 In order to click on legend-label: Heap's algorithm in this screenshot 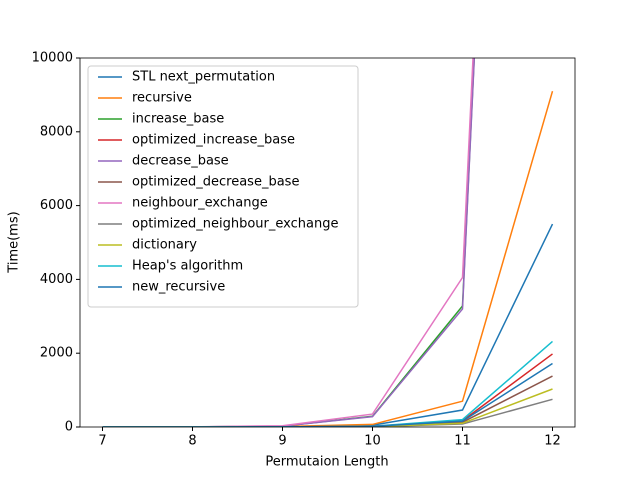, I will do `click(187, 266)`.